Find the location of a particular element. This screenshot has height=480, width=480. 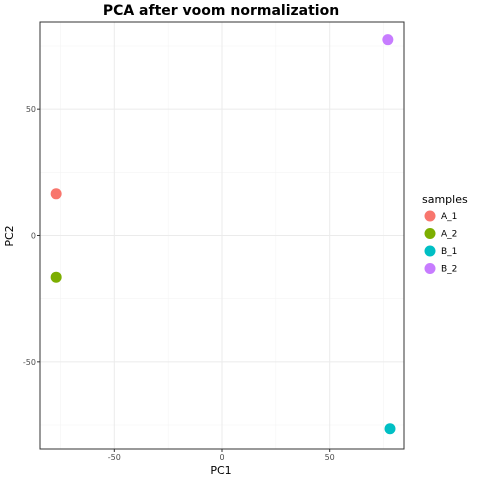

x-tick-label: 0 is located at coordinates (221, 457).